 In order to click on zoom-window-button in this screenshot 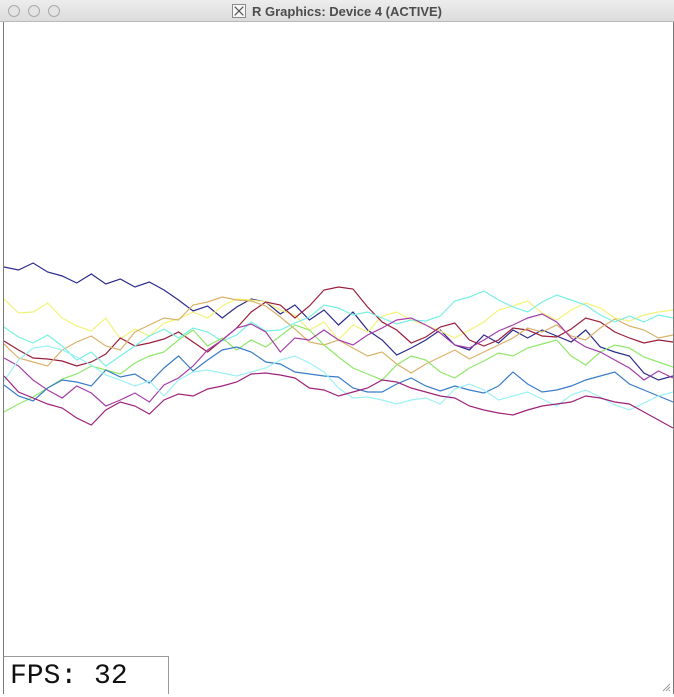, I will do `click(54, 11)`.